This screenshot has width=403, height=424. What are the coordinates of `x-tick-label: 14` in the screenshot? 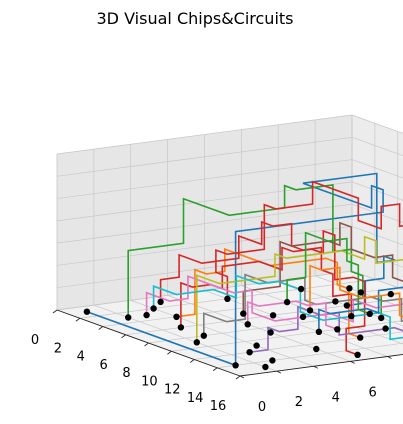 It's located at (195, 398).